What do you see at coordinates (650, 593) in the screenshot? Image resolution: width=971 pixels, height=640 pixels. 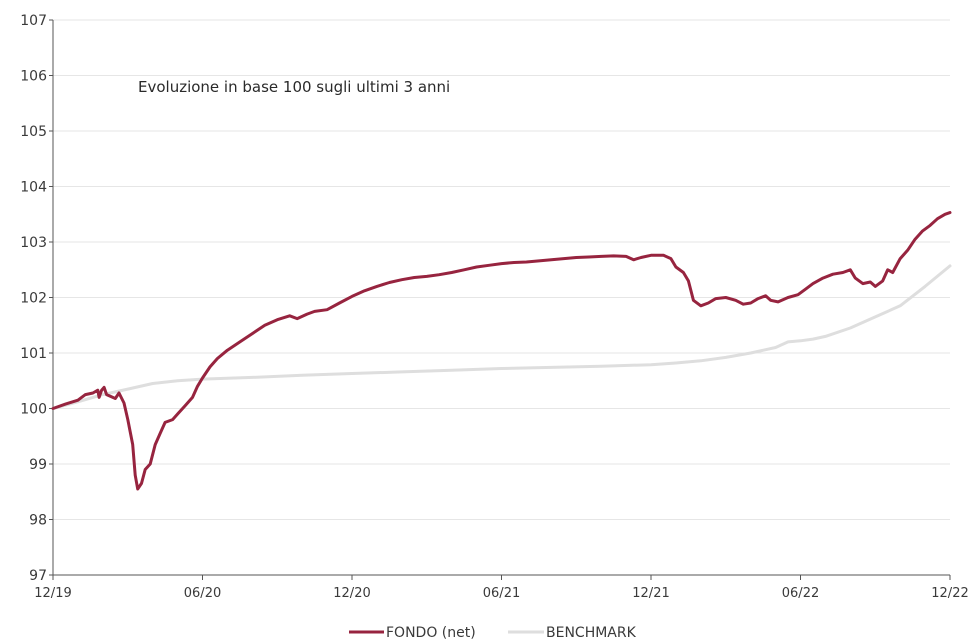 I see `x-tick-label: 12/21` at bounding box center [650, 593].